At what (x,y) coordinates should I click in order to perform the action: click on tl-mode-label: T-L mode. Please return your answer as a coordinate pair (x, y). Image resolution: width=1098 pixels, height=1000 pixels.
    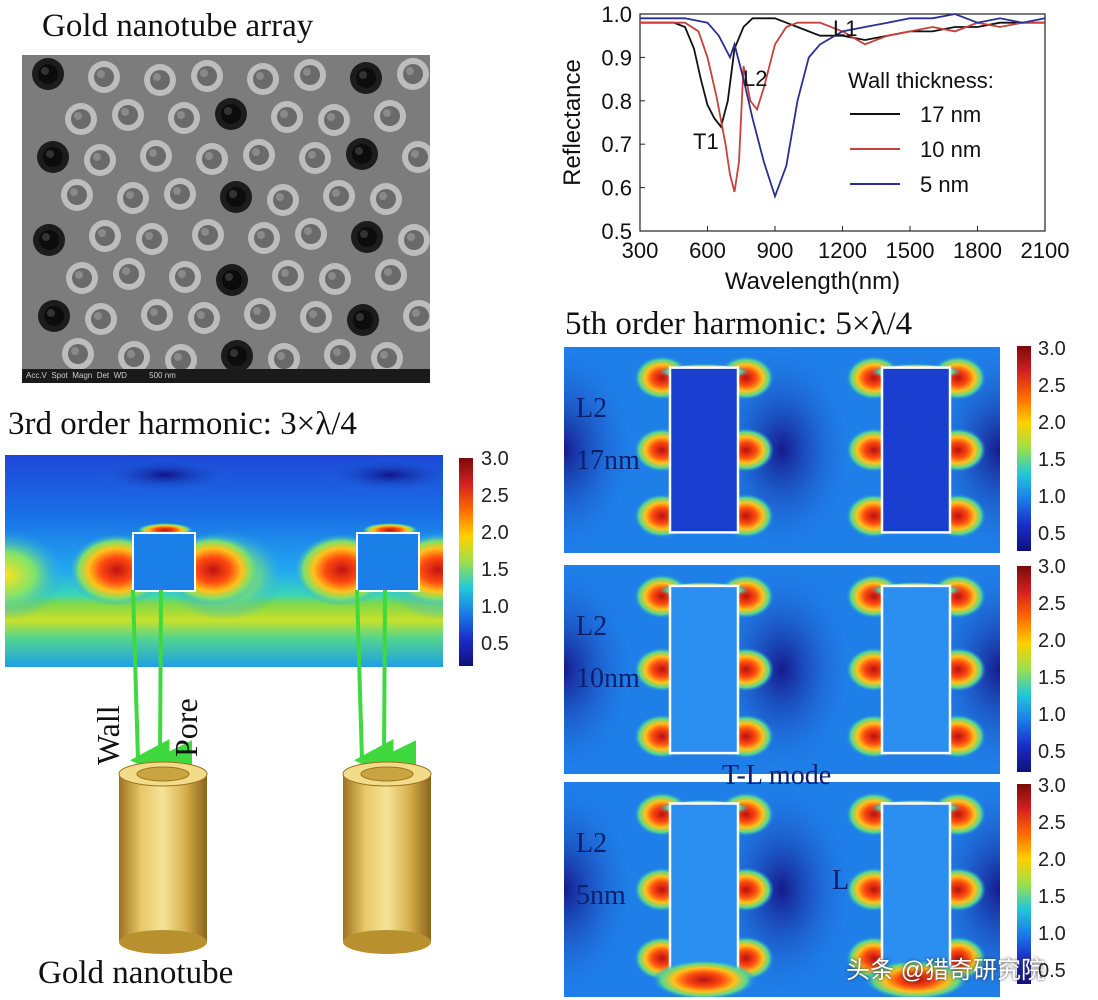
    Looking at the image, I should click on (777, 775).